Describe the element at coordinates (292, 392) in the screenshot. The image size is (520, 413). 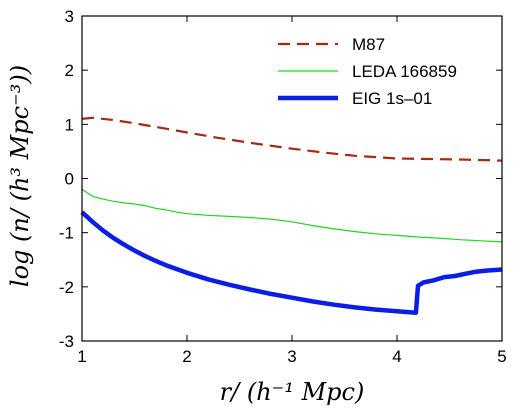
I see `x-axis-label: r/ (h⁻¹ Mpc)` at that location.